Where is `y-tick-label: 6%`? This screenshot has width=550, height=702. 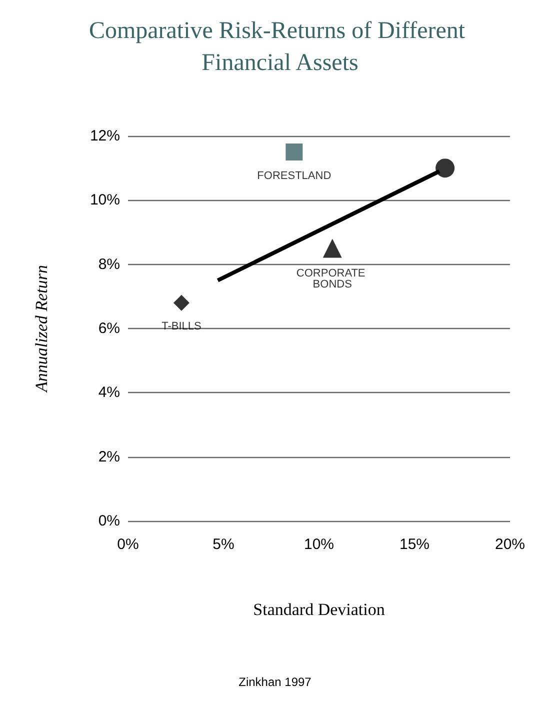
y-tick-label: 6% is located at coordinates (109, 328).